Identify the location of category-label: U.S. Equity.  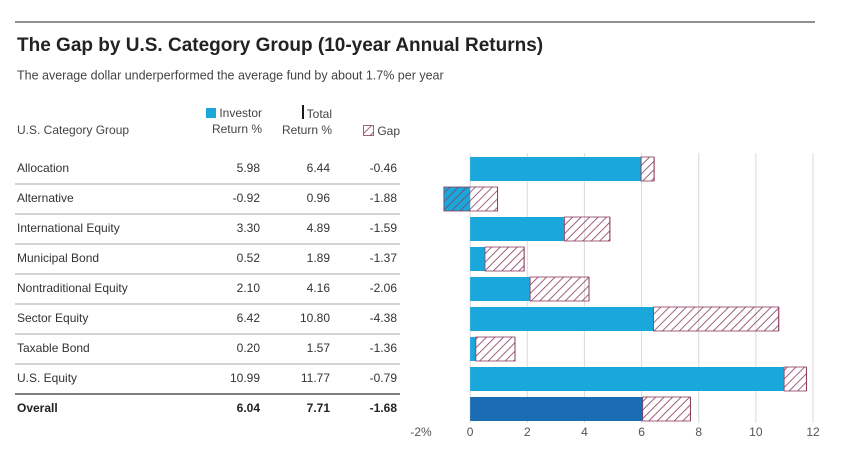
(47, 378).